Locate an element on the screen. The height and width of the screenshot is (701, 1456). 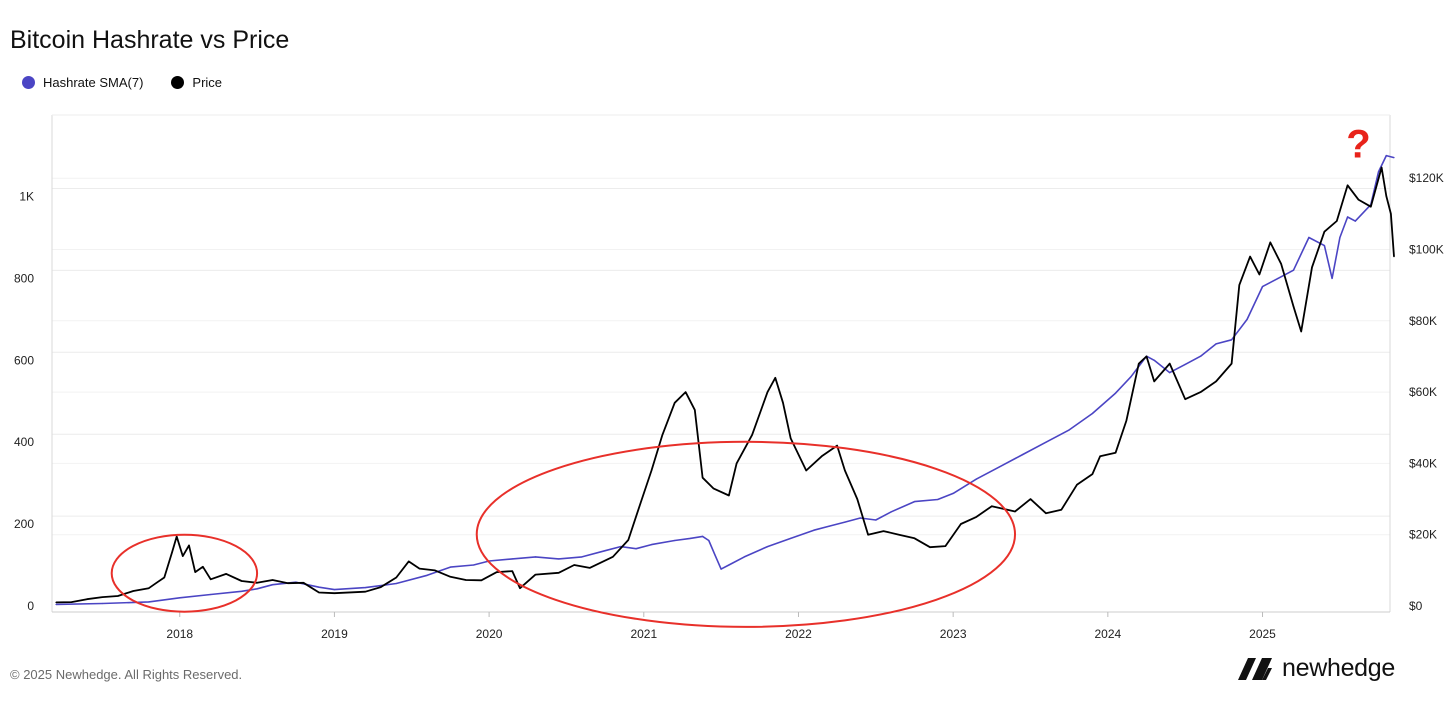
brand-logo: newhedge is located at coordinates (1316, 668).